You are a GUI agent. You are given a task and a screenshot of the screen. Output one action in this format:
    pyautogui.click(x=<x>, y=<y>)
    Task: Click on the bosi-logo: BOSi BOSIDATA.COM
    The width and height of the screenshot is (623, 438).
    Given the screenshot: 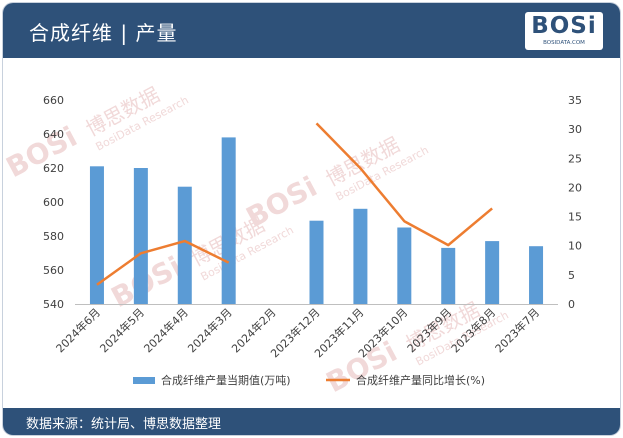 What is the action you would take?
    pyautogui.click(x=564, y=31)
    